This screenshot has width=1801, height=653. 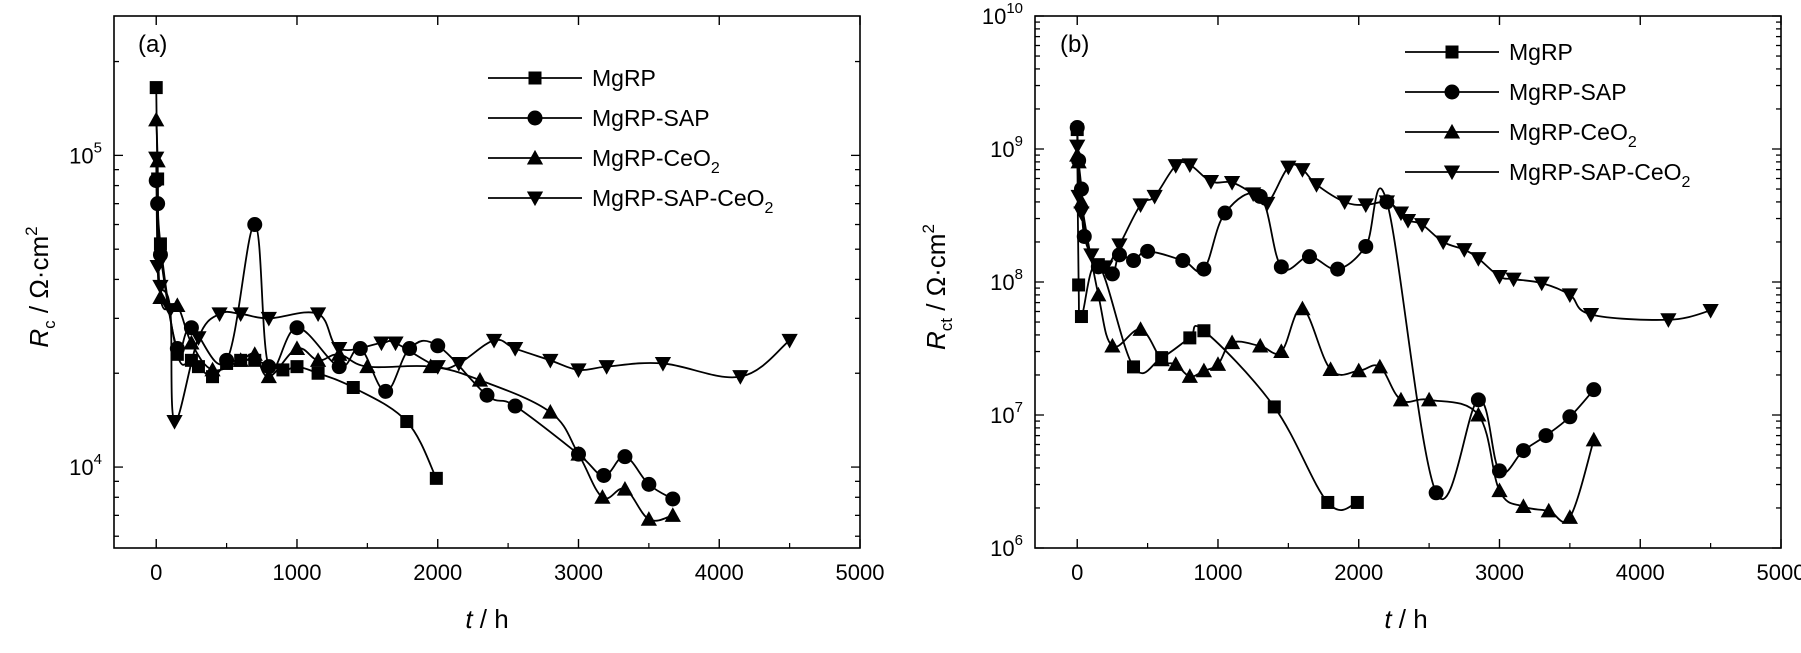 What do you see at coordinates (156, 572) in the screenshot?
I see `x-tick-label: 0` at bounding box center [156, 572].